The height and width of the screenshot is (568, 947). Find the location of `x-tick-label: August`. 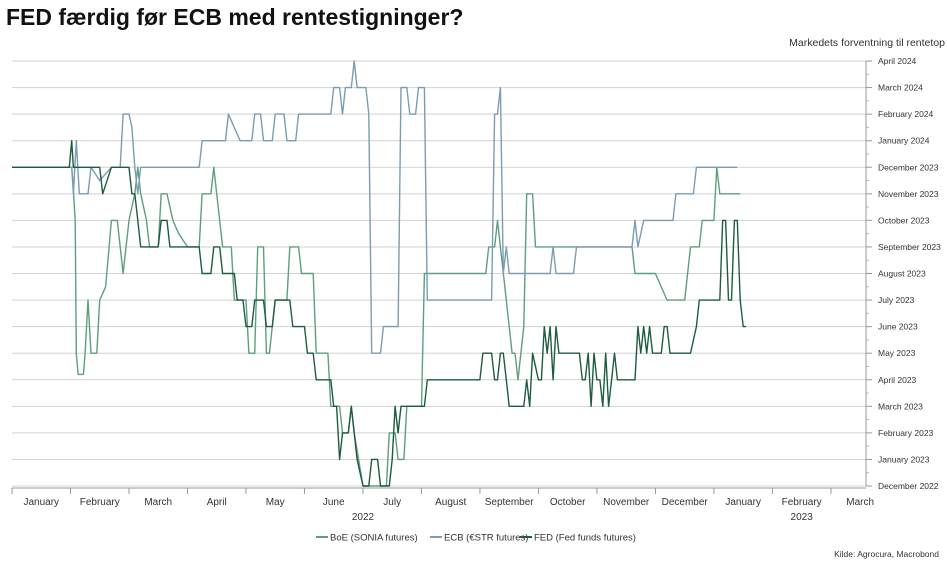

x-tick-label: August is located at coordinates (450, 502).